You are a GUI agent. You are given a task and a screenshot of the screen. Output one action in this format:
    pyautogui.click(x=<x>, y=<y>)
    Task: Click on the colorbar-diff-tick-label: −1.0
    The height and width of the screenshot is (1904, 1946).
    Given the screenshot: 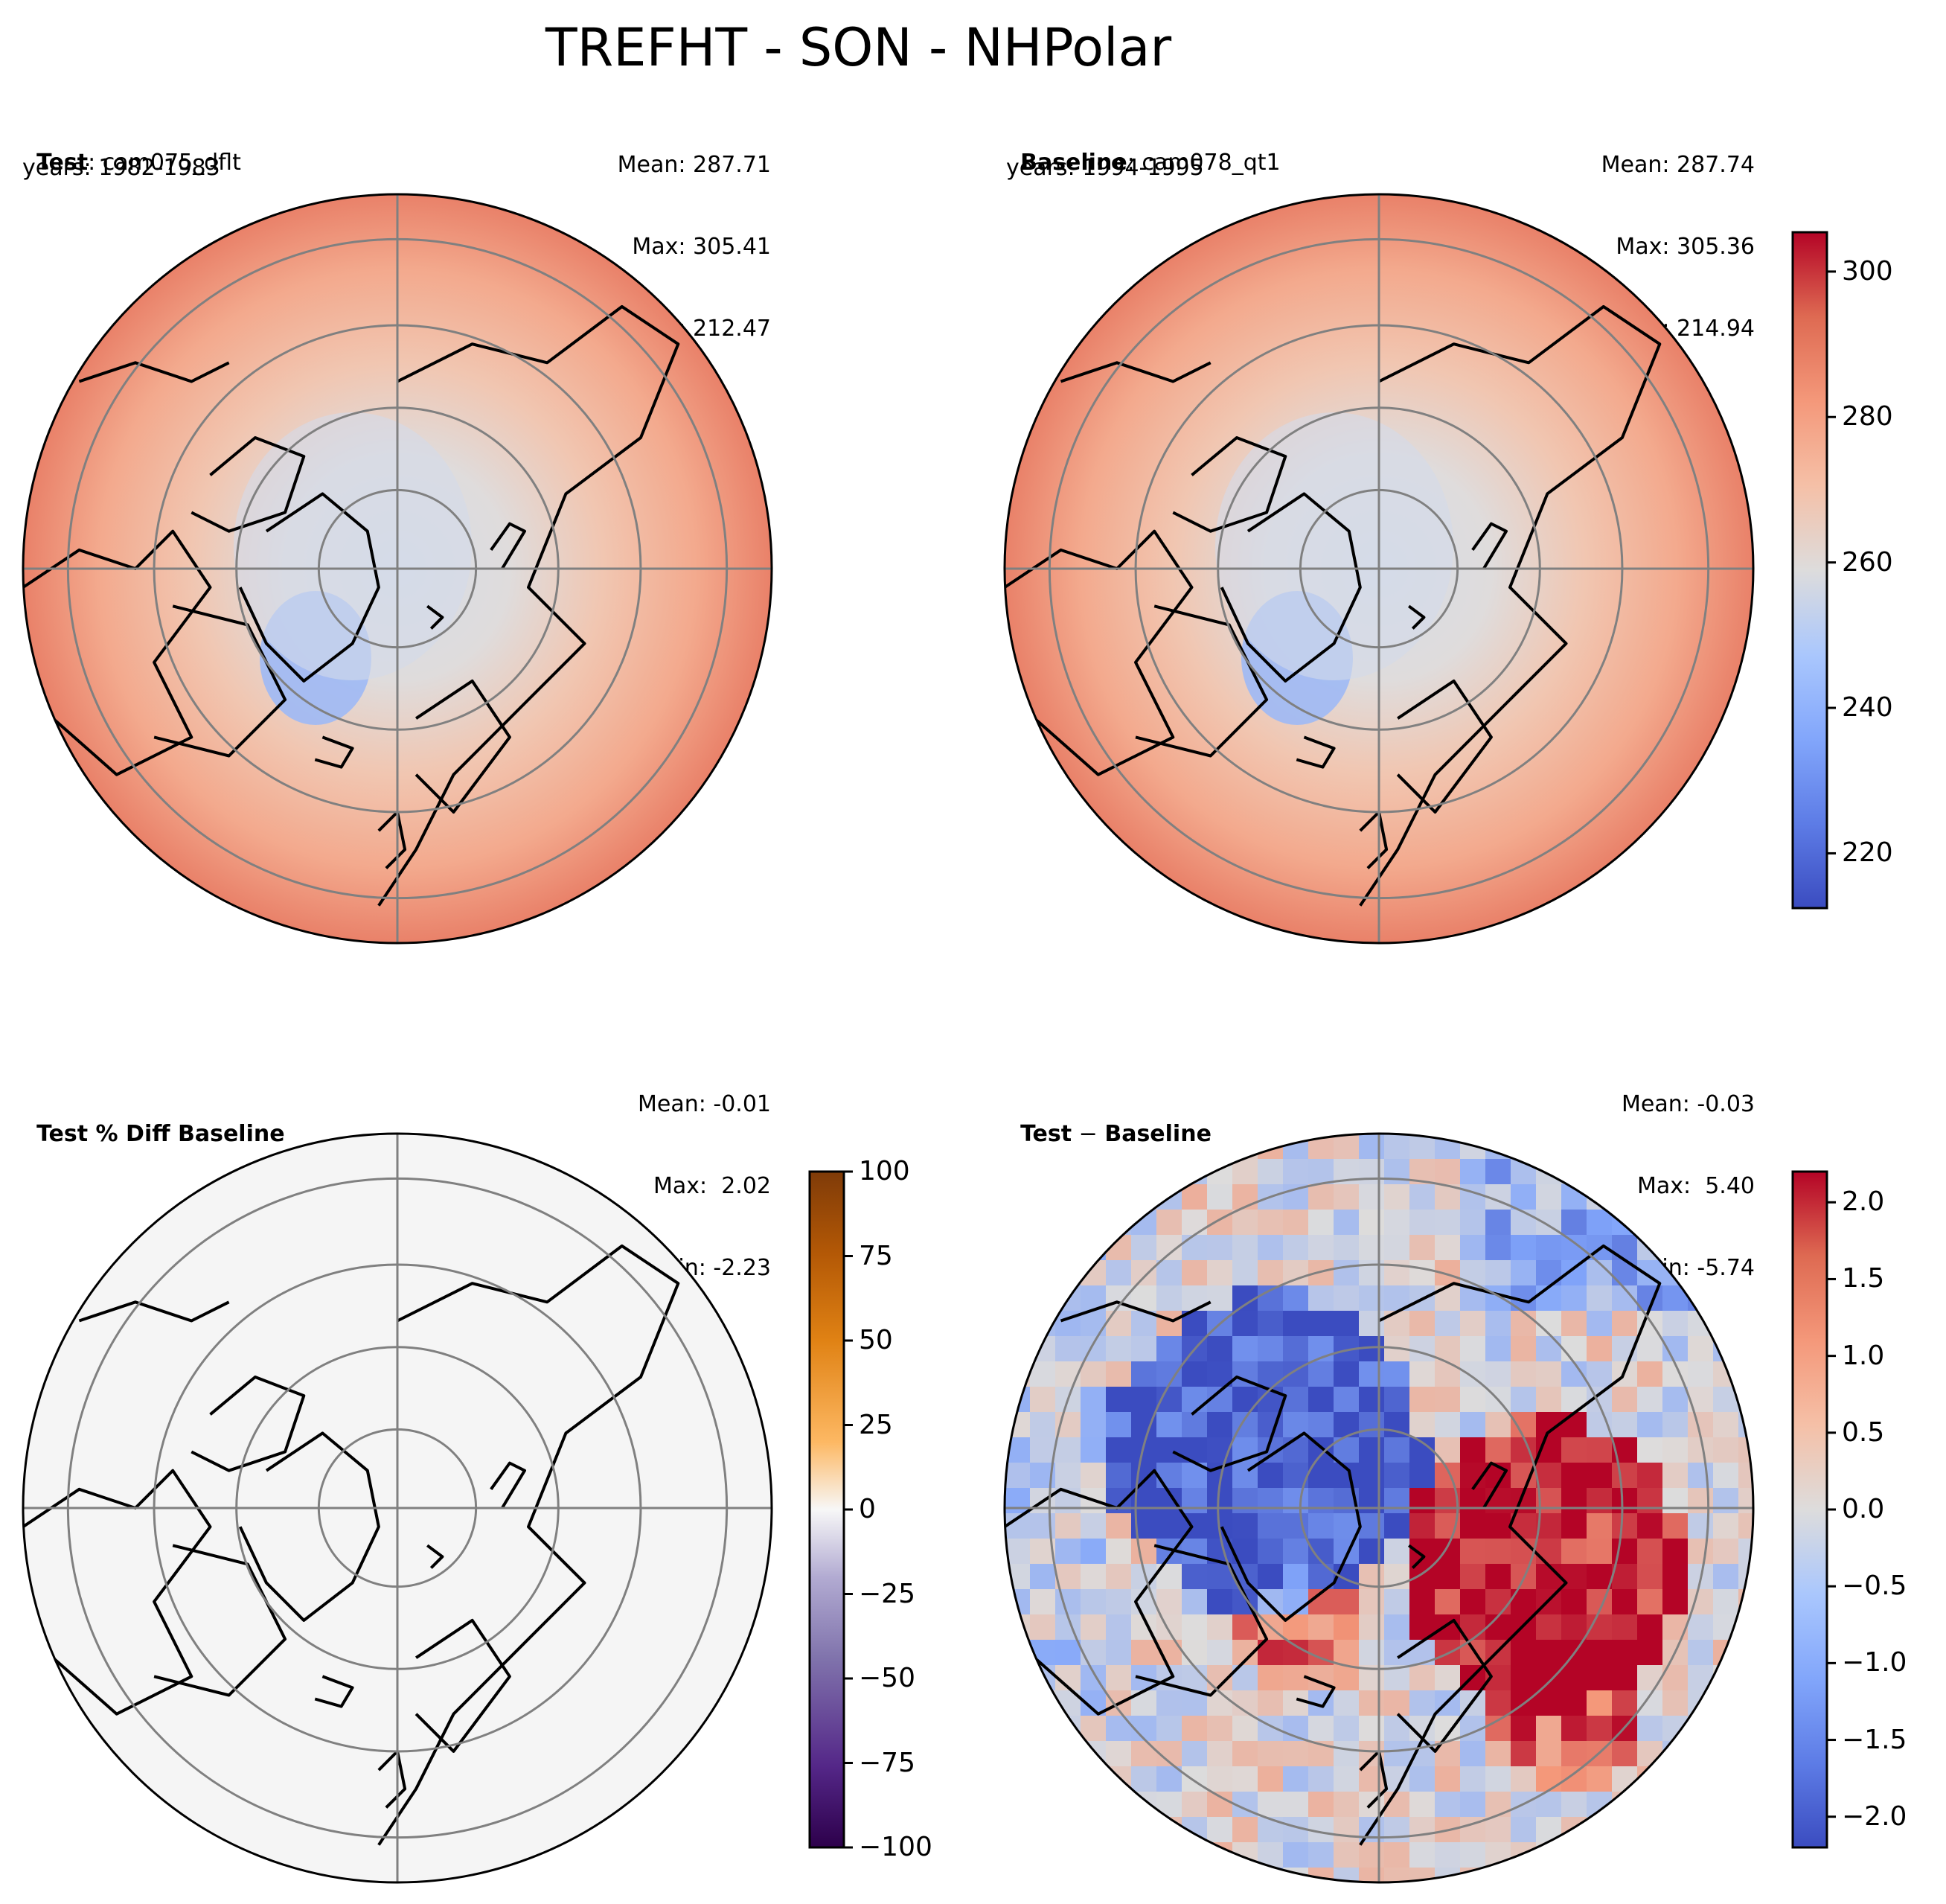 What is the action you would take?
    pyautogui.click(x=1874, y=1662)
    